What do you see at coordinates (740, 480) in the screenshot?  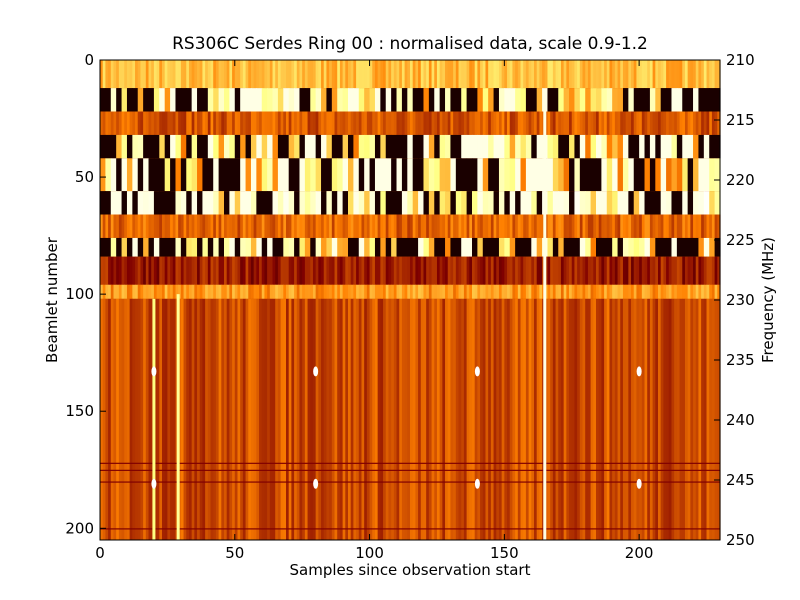 I see `y2-tick-label: 245` at bounding box center [740, 480].